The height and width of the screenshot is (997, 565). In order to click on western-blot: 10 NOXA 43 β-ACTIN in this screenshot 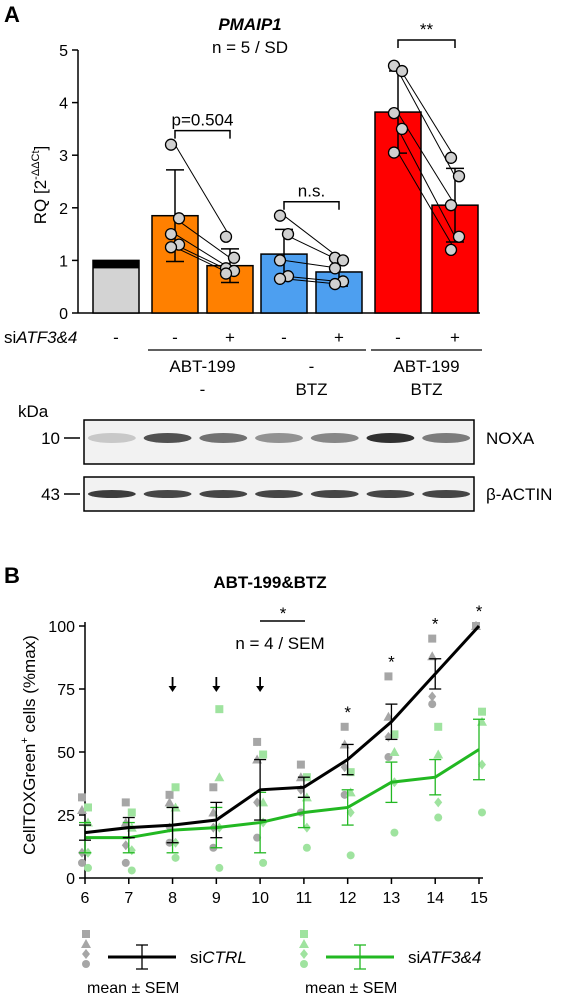, I will do `click(296, 465)`.